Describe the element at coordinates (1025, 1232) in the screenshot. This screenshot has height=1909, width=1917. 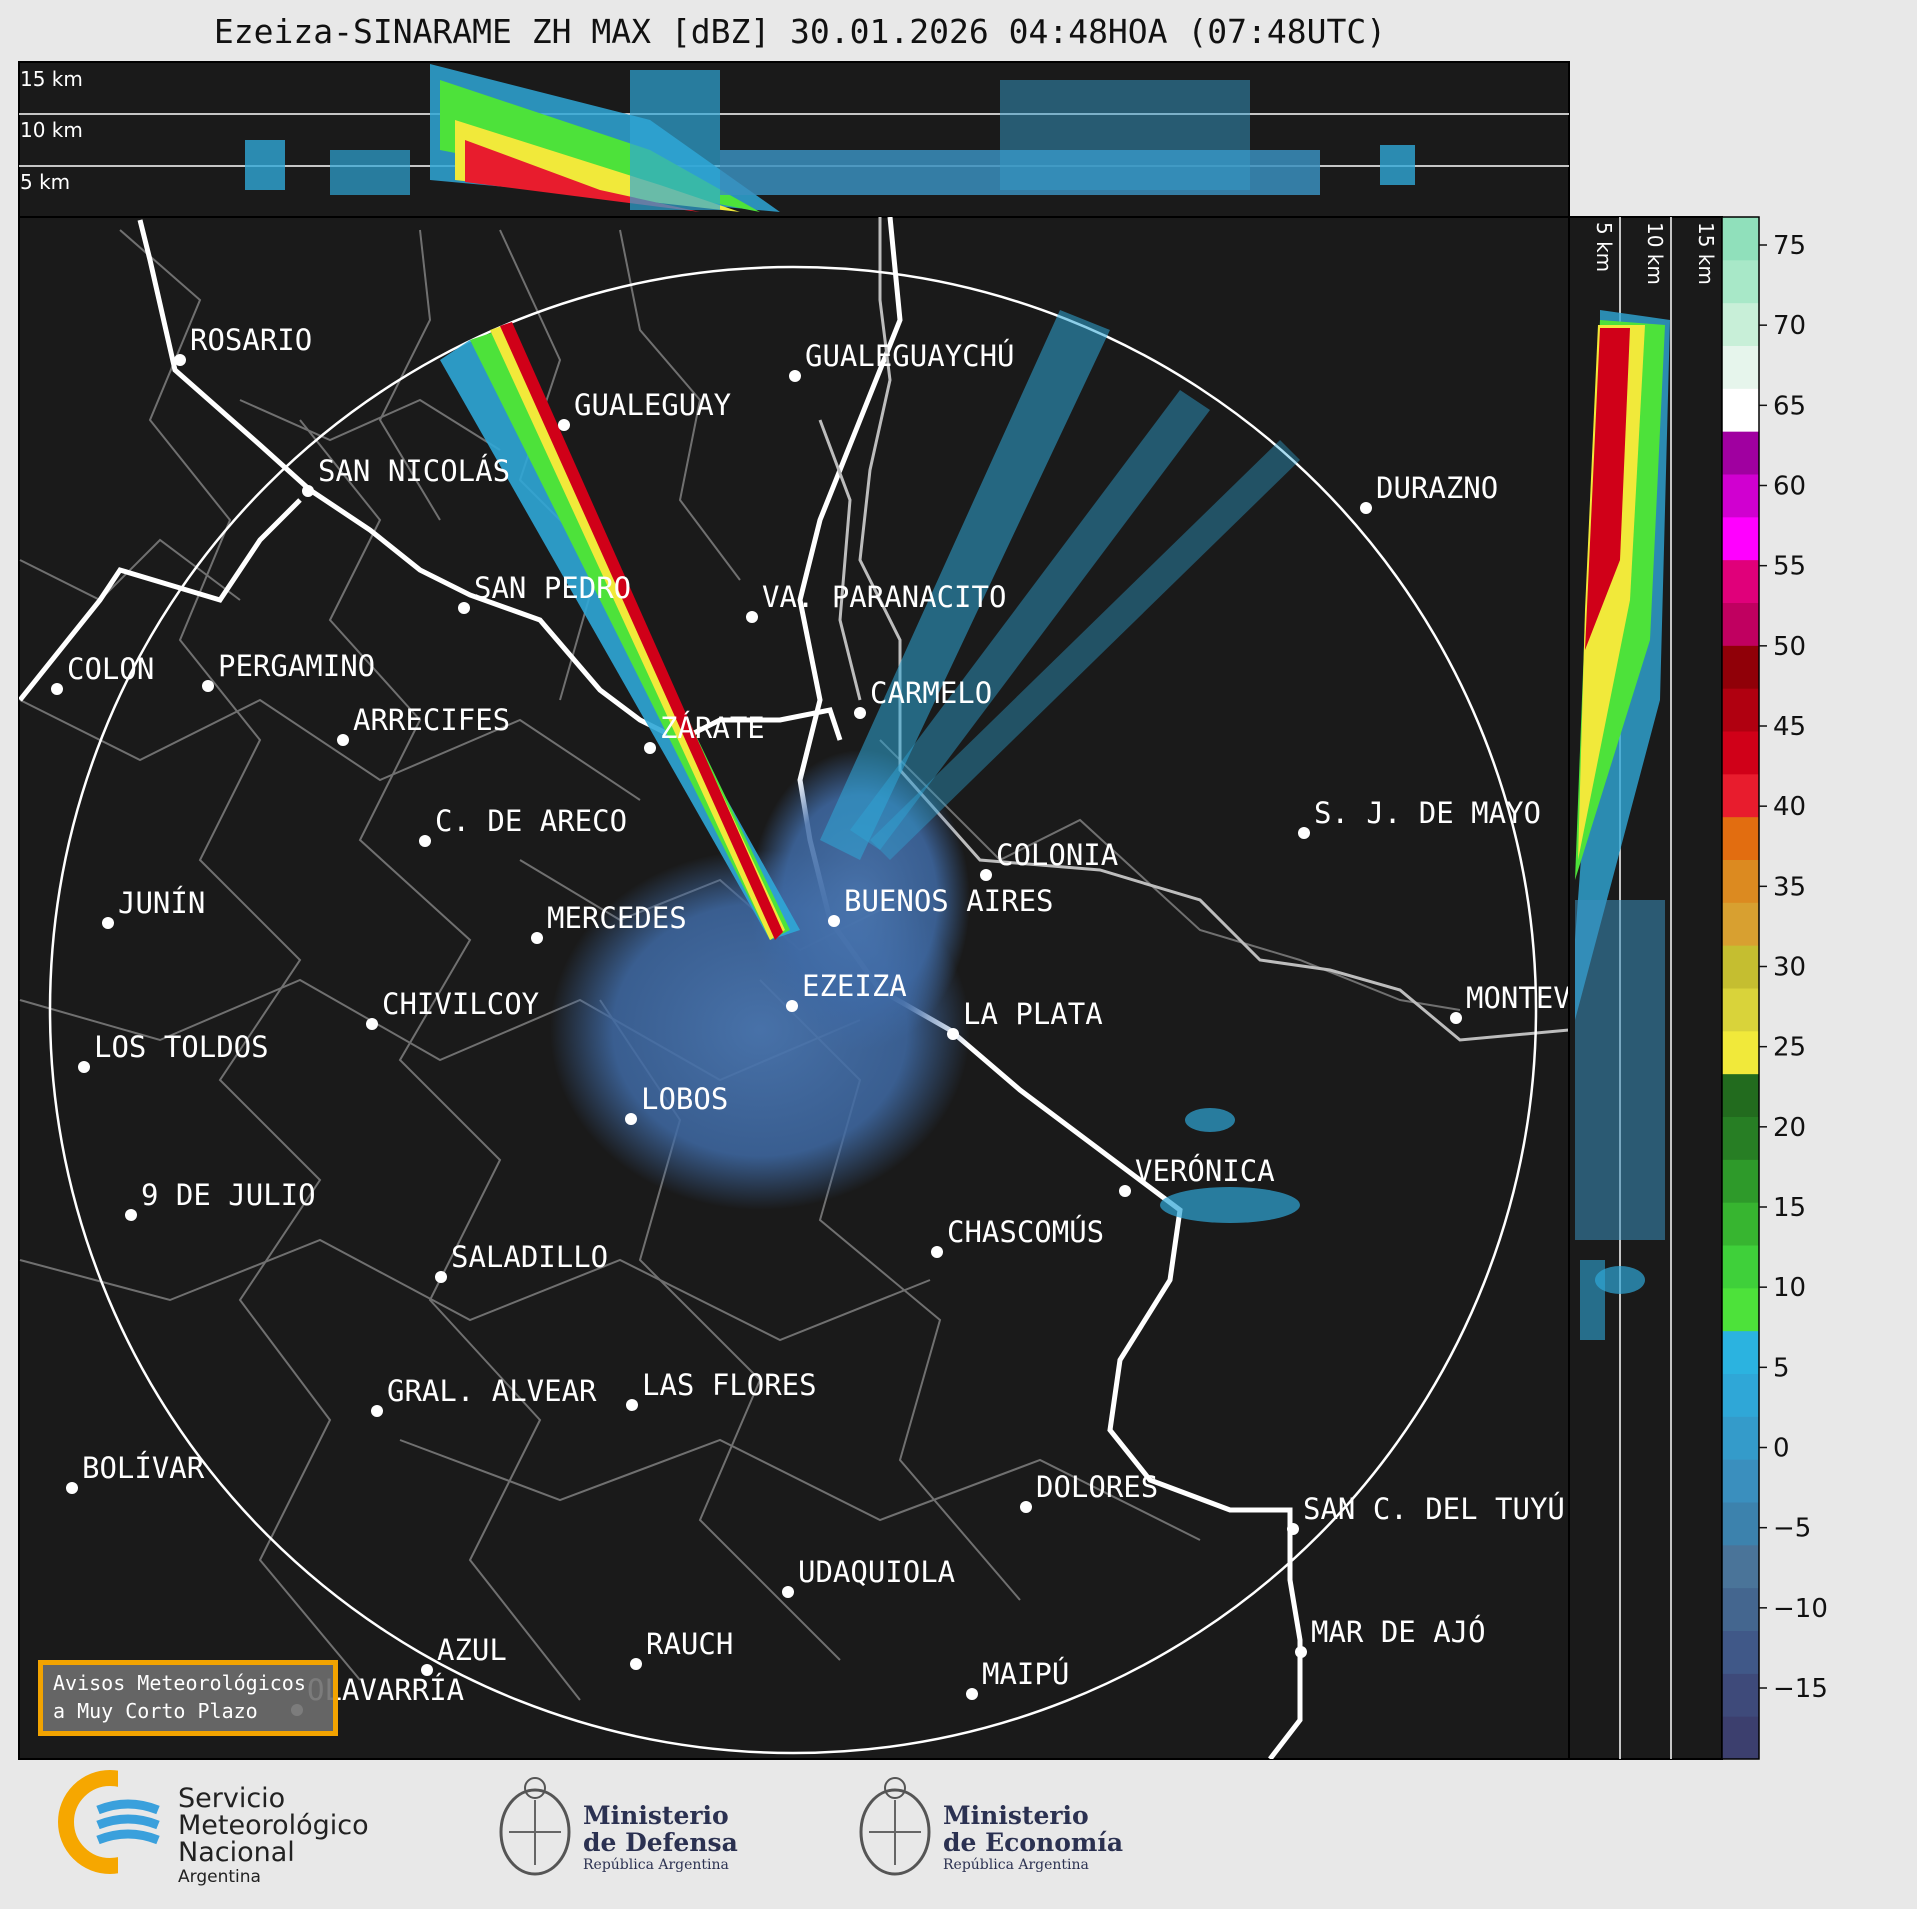
I see `svg-text: CHASCOMÚS` at that location.